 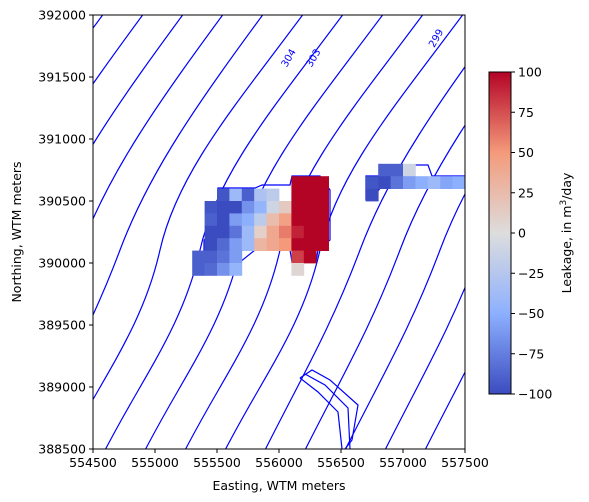 I want to click on y-tick-label: 389500, so click(x=62, y=325).